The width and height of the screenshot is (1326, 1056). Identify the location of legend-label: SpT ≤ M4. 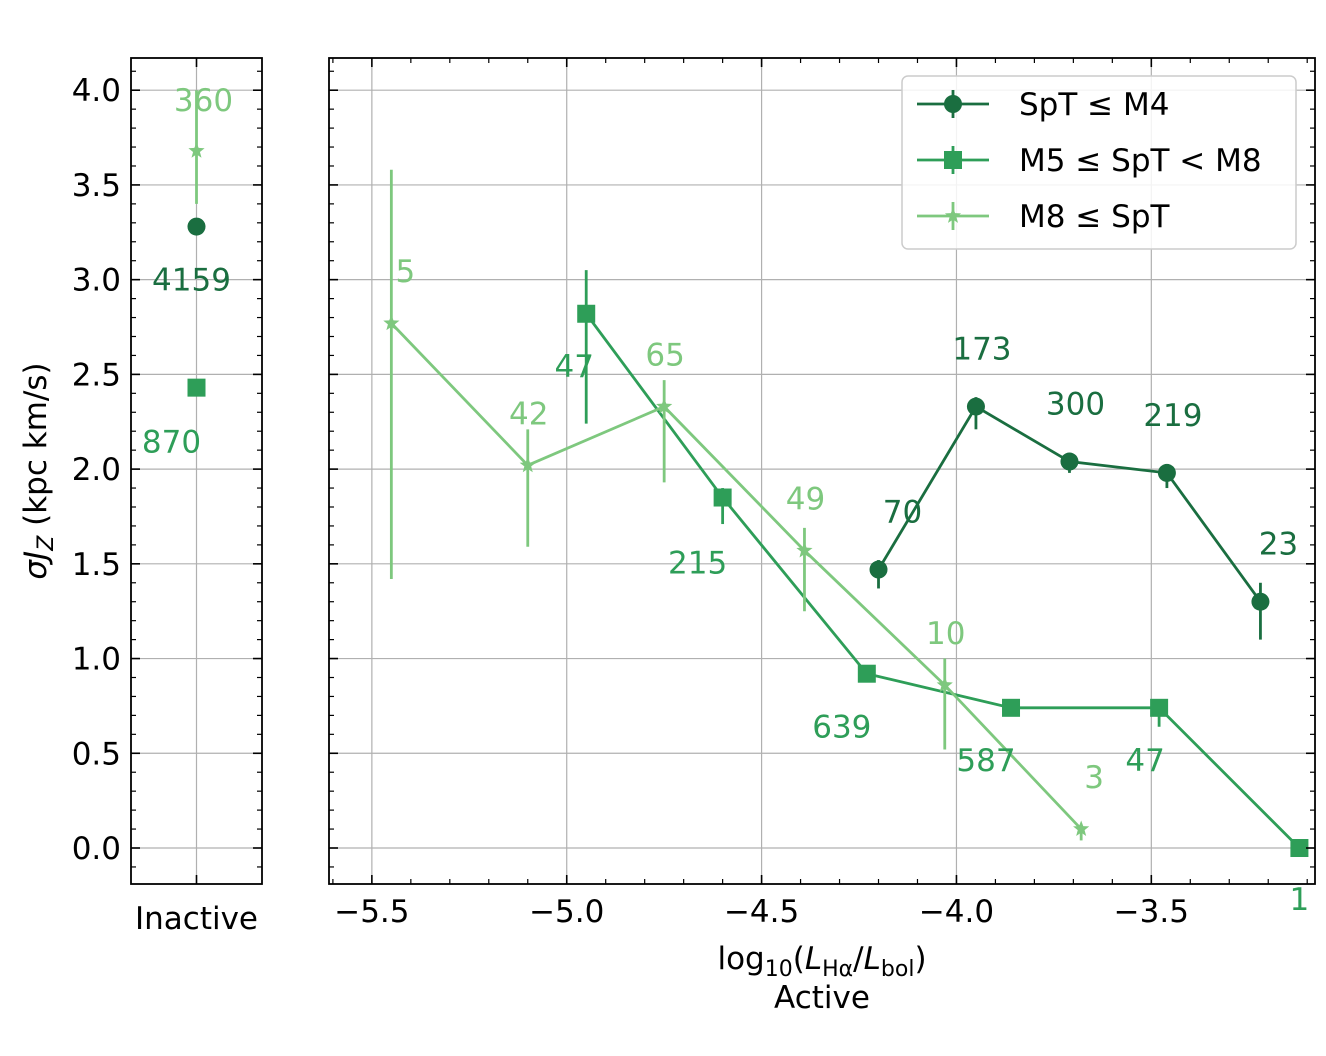
(1094, 105).